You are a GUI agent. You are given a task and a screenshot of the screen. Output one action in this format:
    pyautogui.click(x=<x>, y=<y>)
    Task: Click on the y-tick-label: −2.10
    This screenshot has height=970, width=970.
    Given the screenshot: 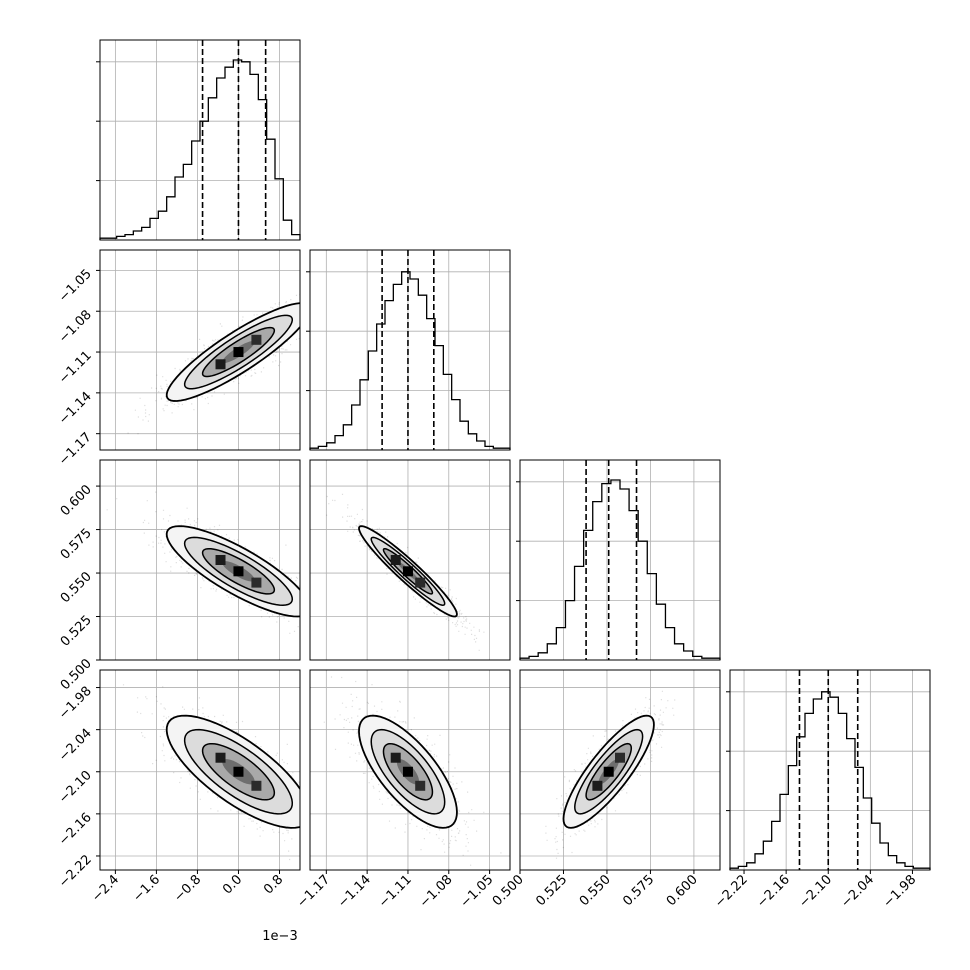 What is the action you would take?
    pyautogui.click(x=75, y=787)
    